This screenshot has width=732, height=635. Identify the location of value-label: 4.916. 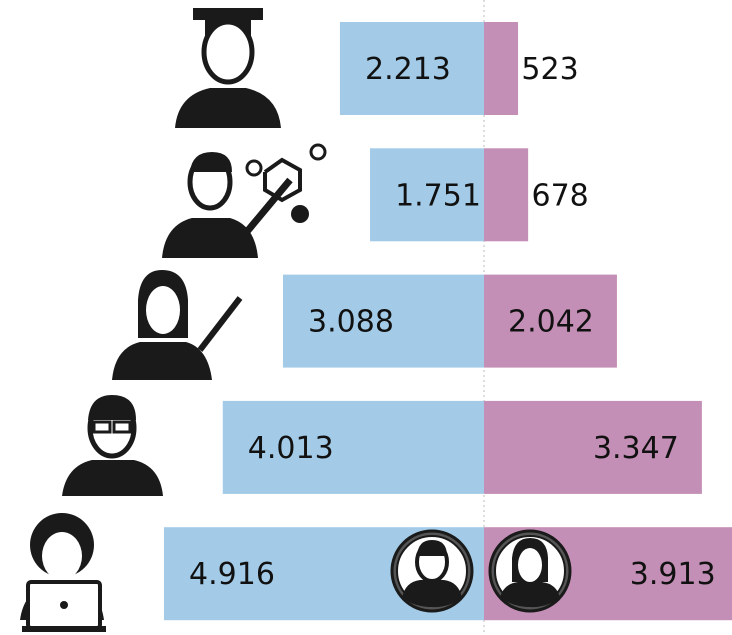
(232, 574).